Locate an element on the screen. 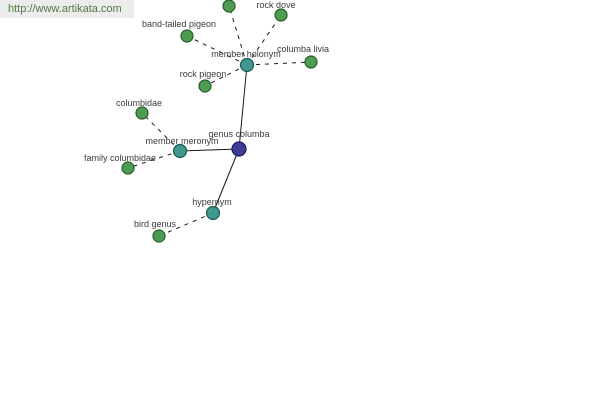  edge-member-holonym-rock-pigeon is located at coordinates (226, 75).